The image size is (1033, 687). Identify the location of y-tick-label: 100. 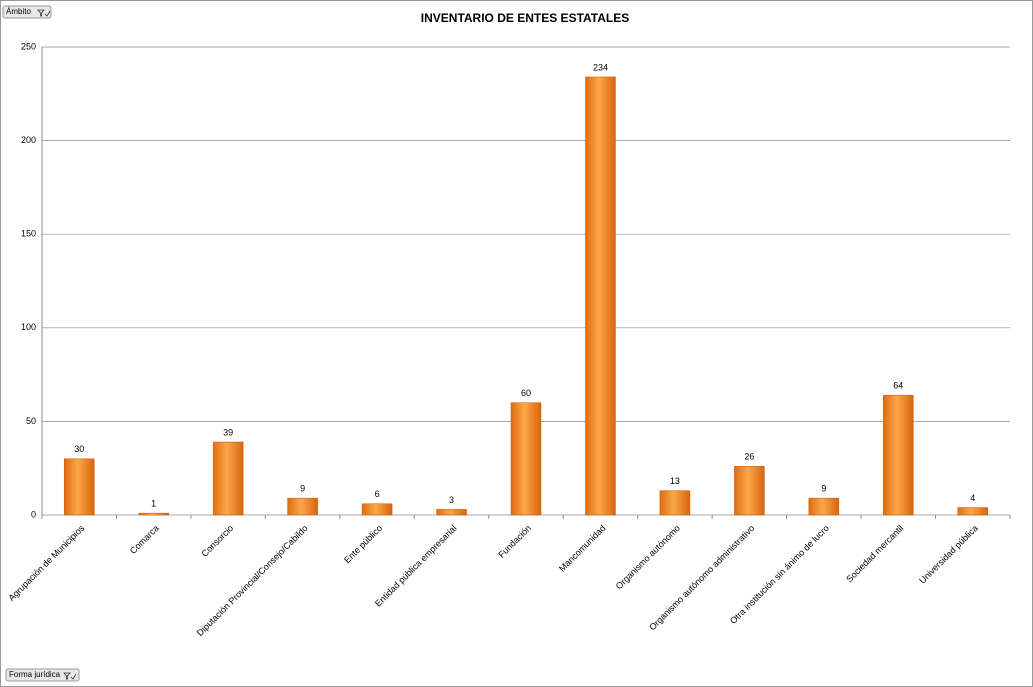
(28, 327).